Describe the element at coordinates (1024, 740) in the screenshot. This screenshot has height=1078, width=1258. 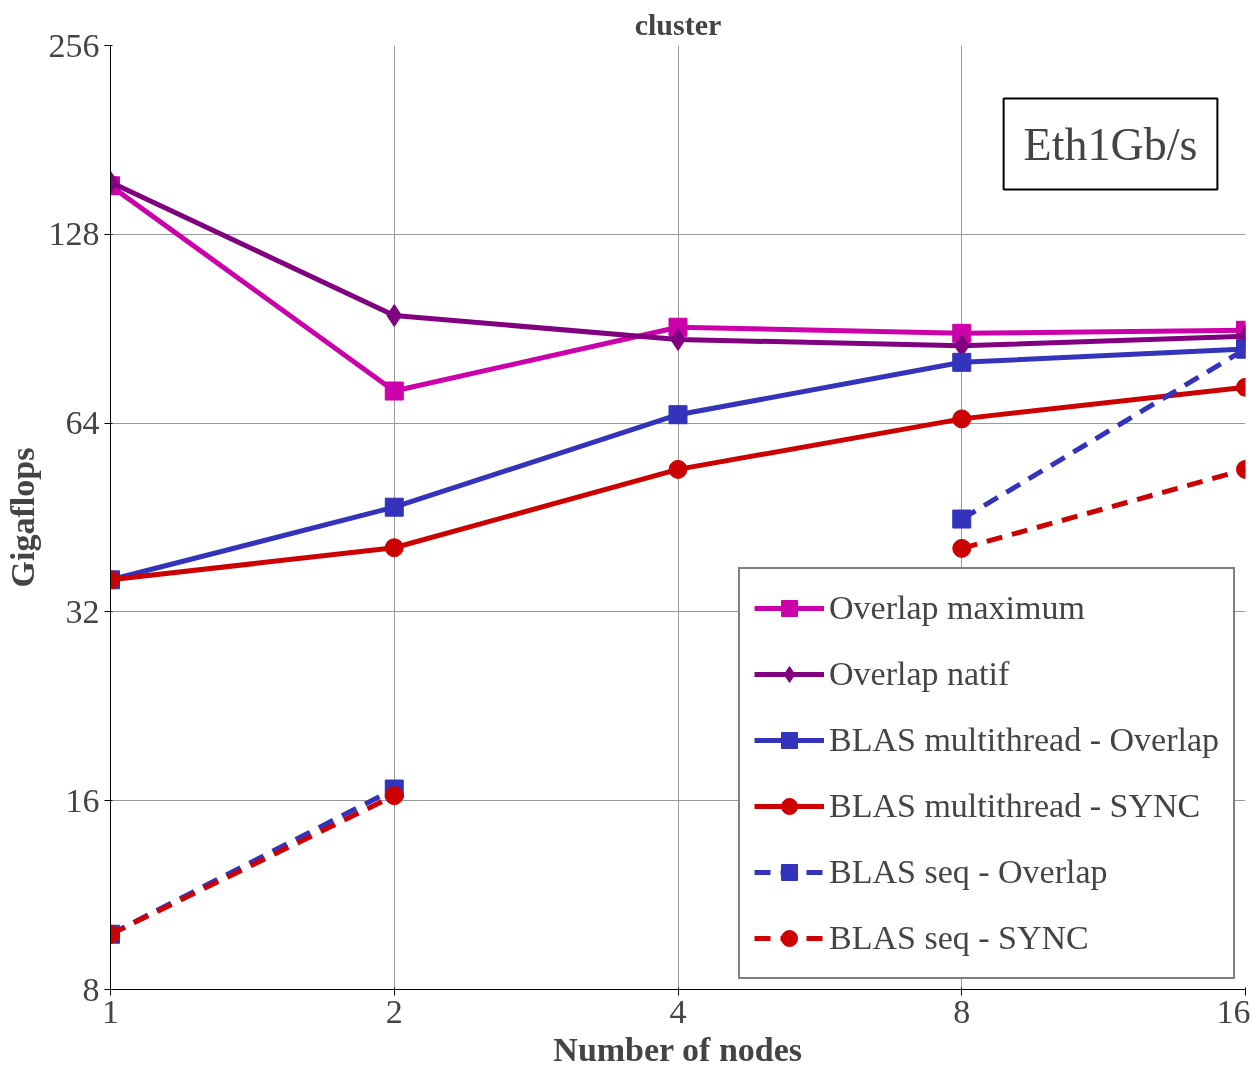
I see `legend-label: BLAS multithread - Overlap` at that location.